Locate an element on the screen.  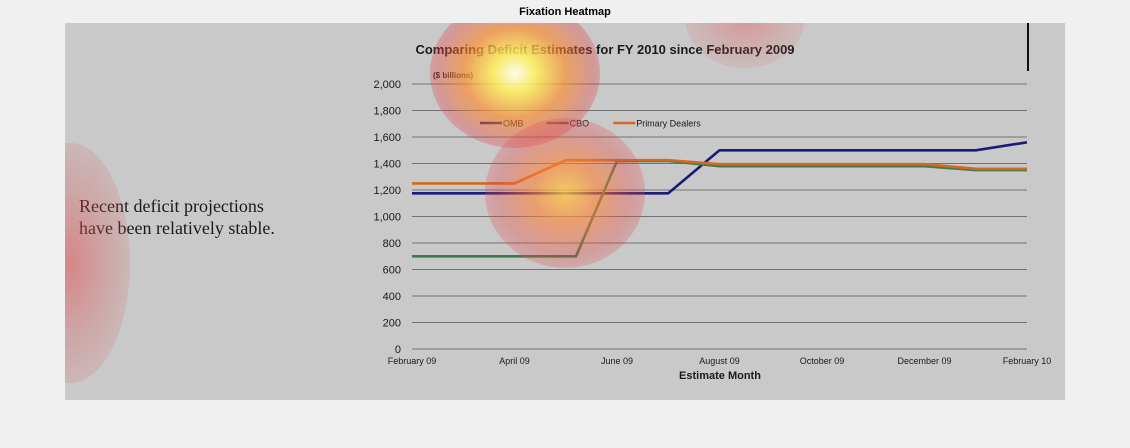
unit-label: ($ billions) is located at coordinates (453, 75).